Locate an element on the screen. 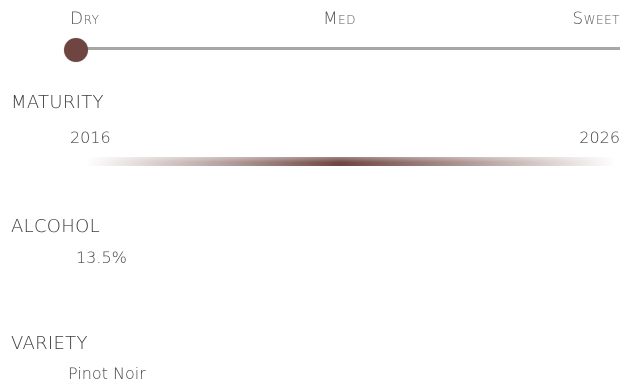 The width and height of the screenshot is (638, 386). sweetness-label-dry: Dry is located at coordinates (85, 19).